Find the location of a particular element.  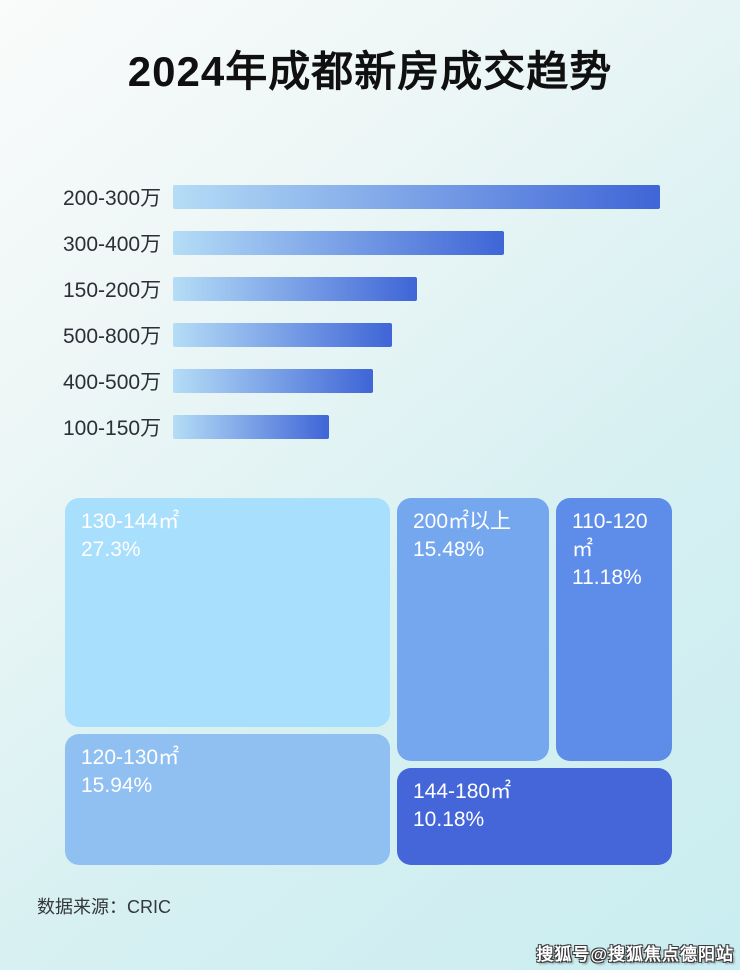

bar-row: 150-200万 is located at coordinates (370, 289).